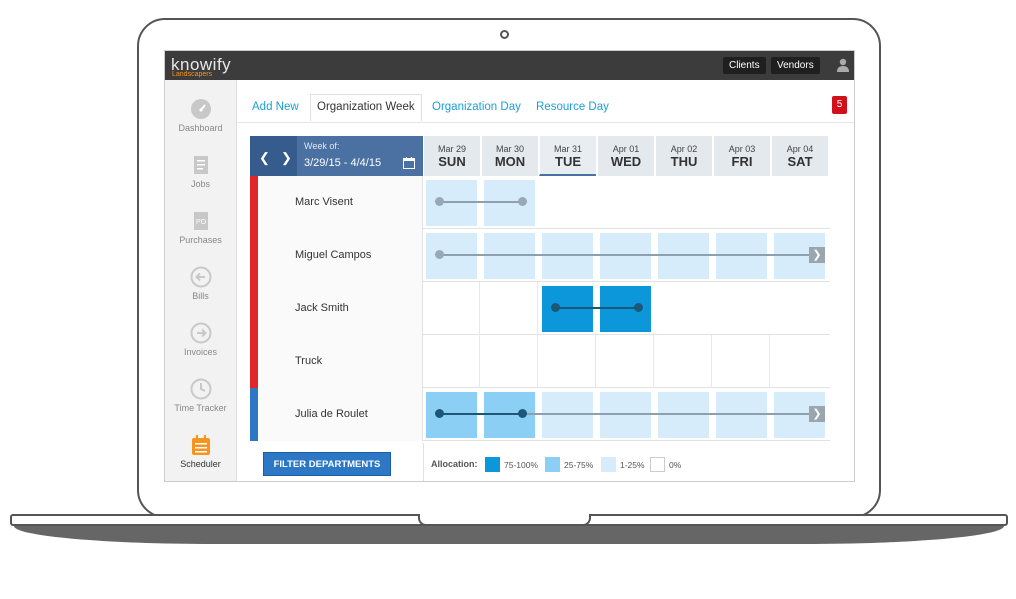 Image resolution: width=1016 pixels, height=599 pixels. What do you see at coordinates (200, 395) in the screenshot?
I see `sidebar-item-time-tracker: Time Tracker` at bounding box center [200, 395].